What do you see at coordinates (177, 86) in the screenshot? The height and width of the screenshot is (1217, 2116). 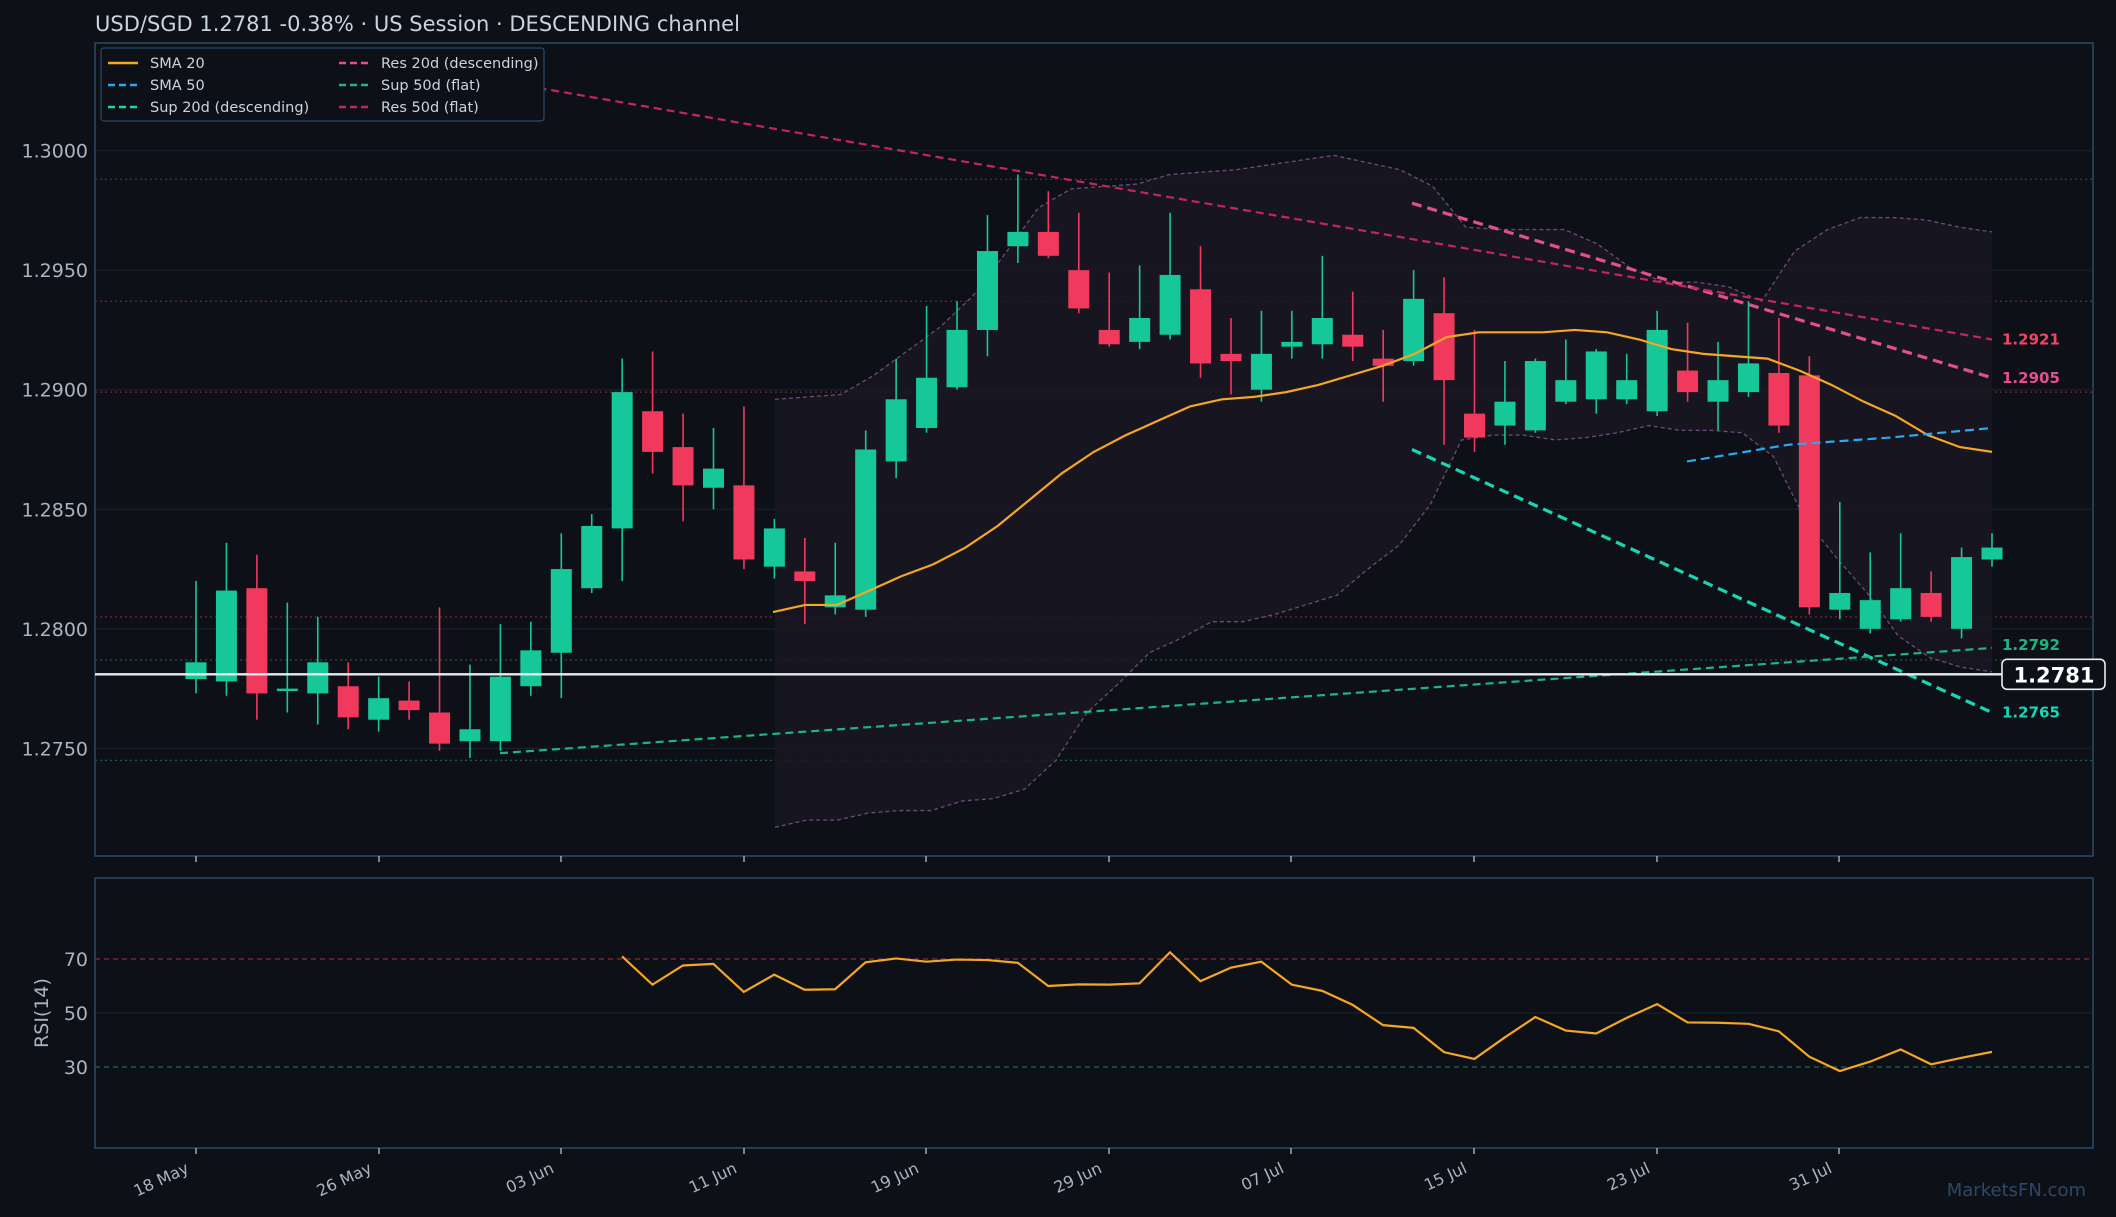 I see `legend-label: SMA 50` at bounding box center [177, 86].